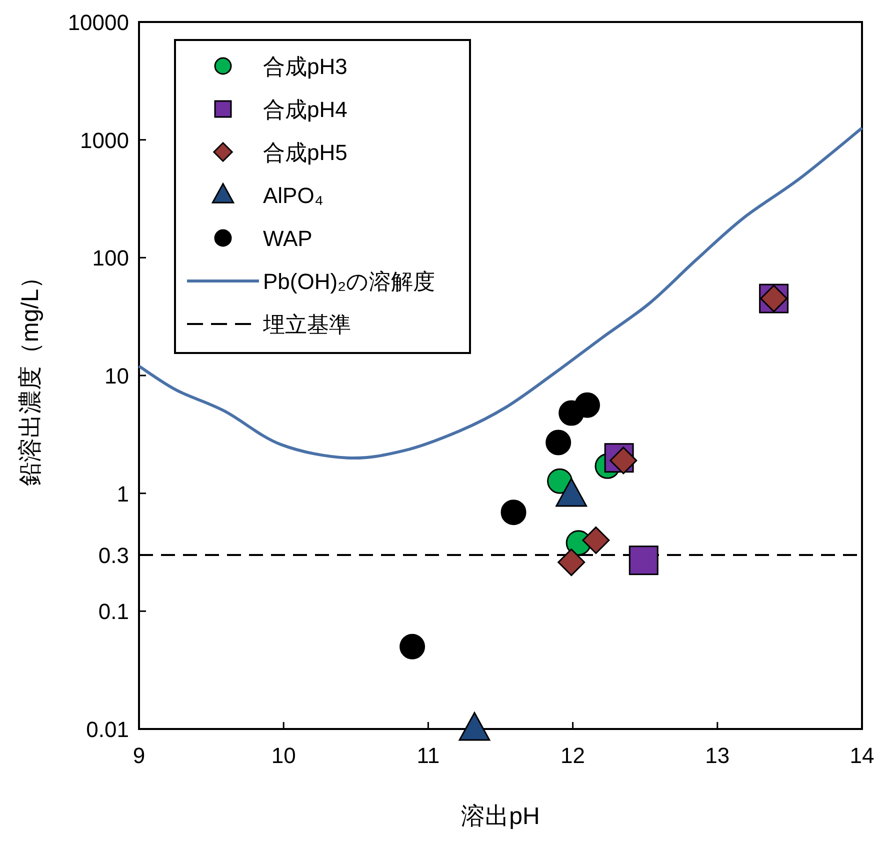 This screenshot has width=883, height=843. What do you see at coordinates (349, 281) in the screenshot?
I see `legend-label: Pb(OH)₂の溶解度` at bounding box center [349, 281].